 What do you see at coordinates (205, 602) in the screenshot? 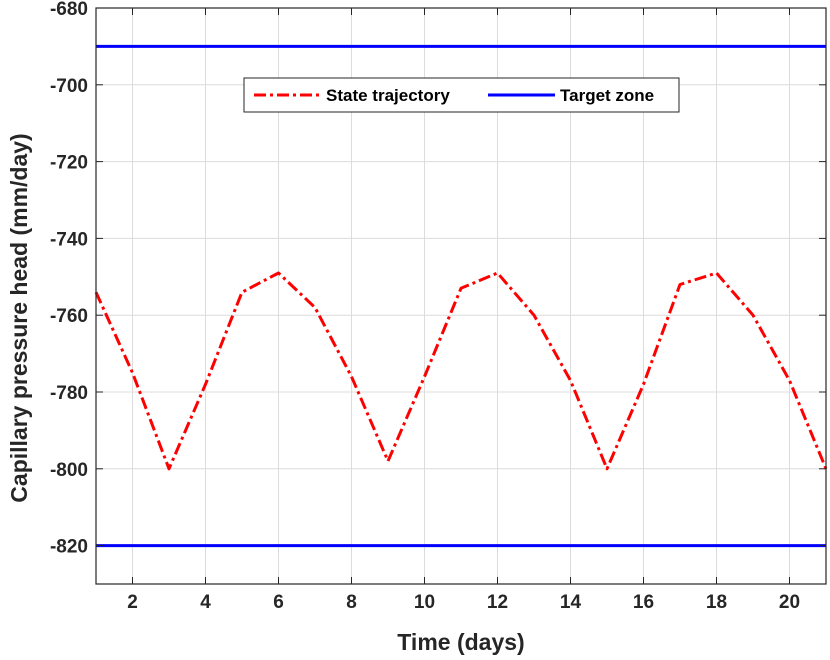
I see `x-tick-label: 4` at bounding box center [205, 602].